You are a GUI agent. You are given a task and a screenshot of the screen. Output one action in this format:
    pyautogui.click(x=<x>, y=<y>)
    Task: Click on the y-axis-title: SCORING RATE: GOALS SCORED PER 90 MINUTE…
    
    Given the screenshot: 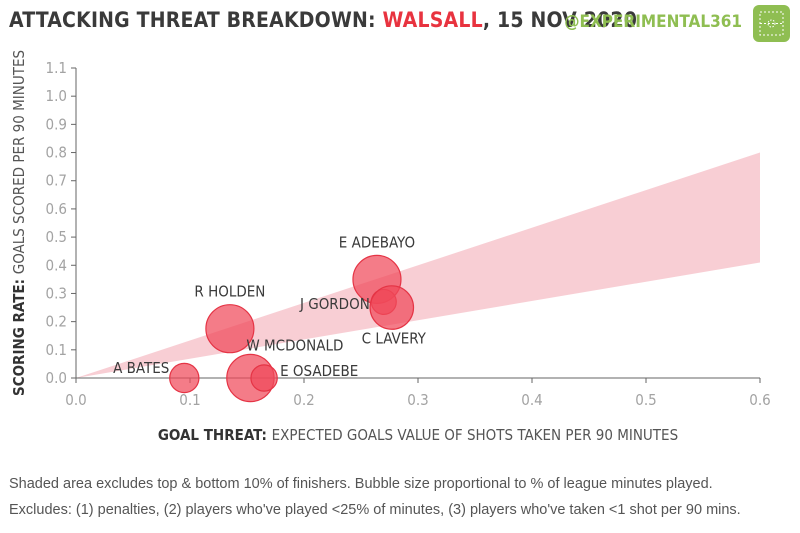 What is the action you would take?
    pyautogui.click(x=19, y=223)
    